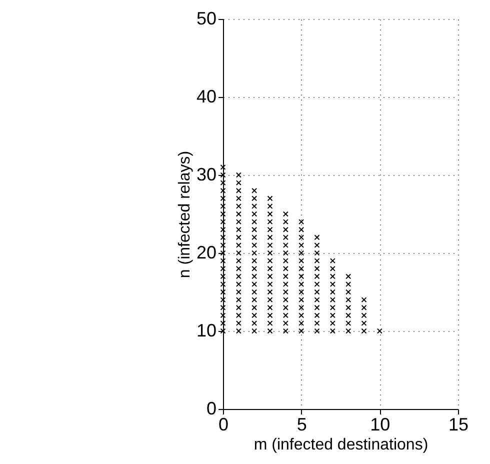 The image size is (490, 464). What do you see at coordinates (301, 424) in the screenshot?
I see `x-tick-label: 5` at bounding box center [301, 424].